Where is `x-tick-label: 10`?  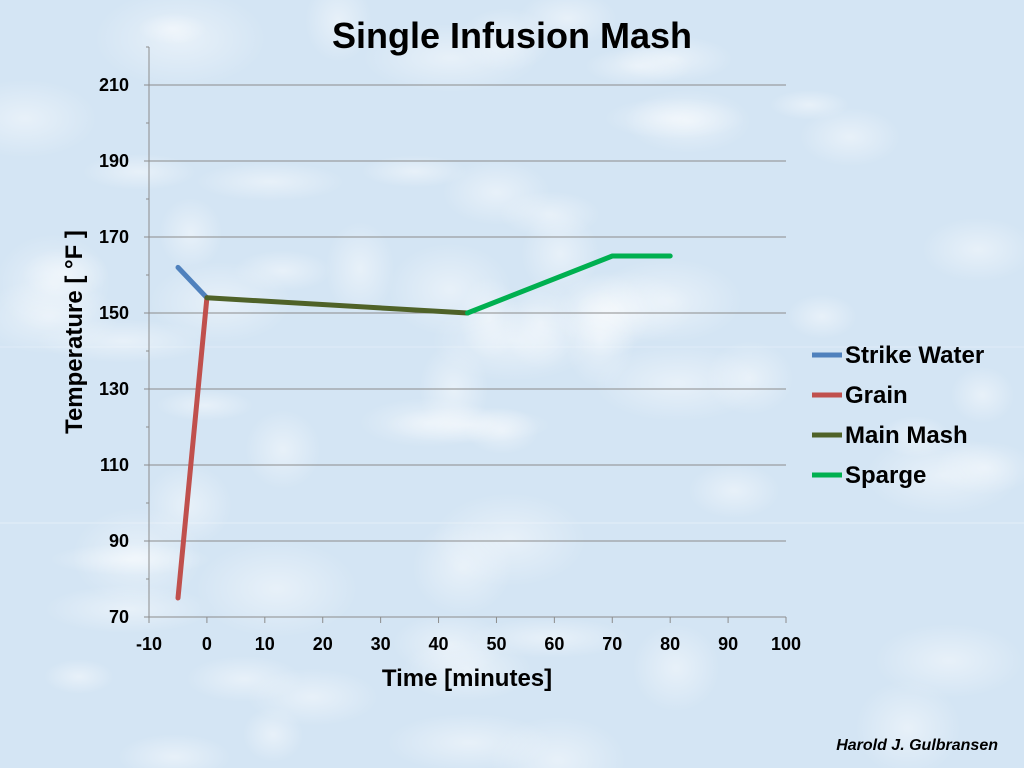 x-tick-label: 10 is located at coordinates (265, 644).